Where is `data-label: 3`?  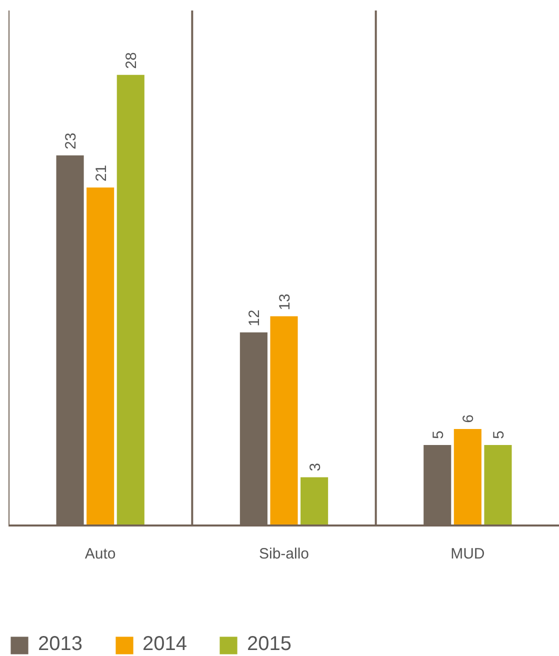 data-label: 3 is located at coordinates (315, 467).